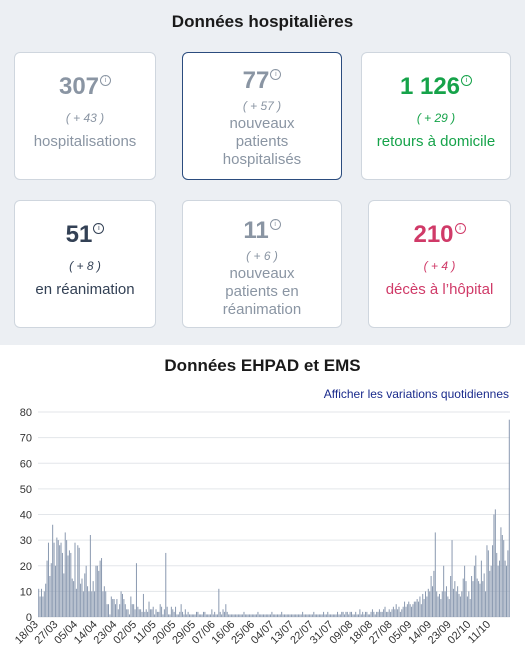 The width and height of the screenshot is (525, 659). I want to click on card-delta: ( + 43 ), so click(85, 118).